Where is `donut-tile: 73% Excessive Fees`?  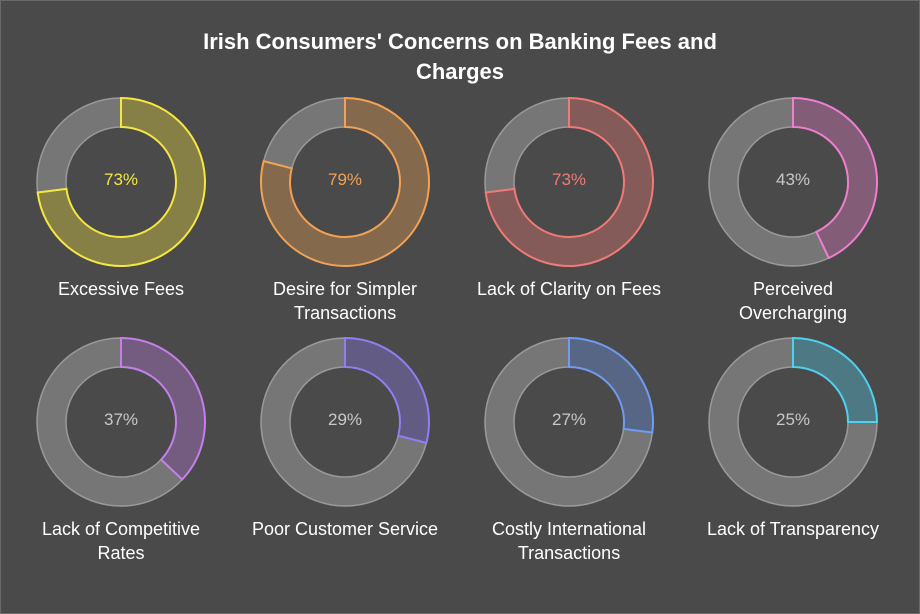 donut-tile: 73% Excessive Fees is located at coordinates (121, 216).